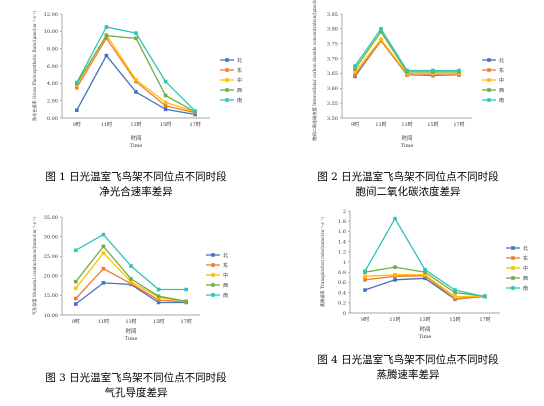 The height and width of the screenshot is (406, 544). I want to click on y-tick-label: 35.00, so click(51, 218).